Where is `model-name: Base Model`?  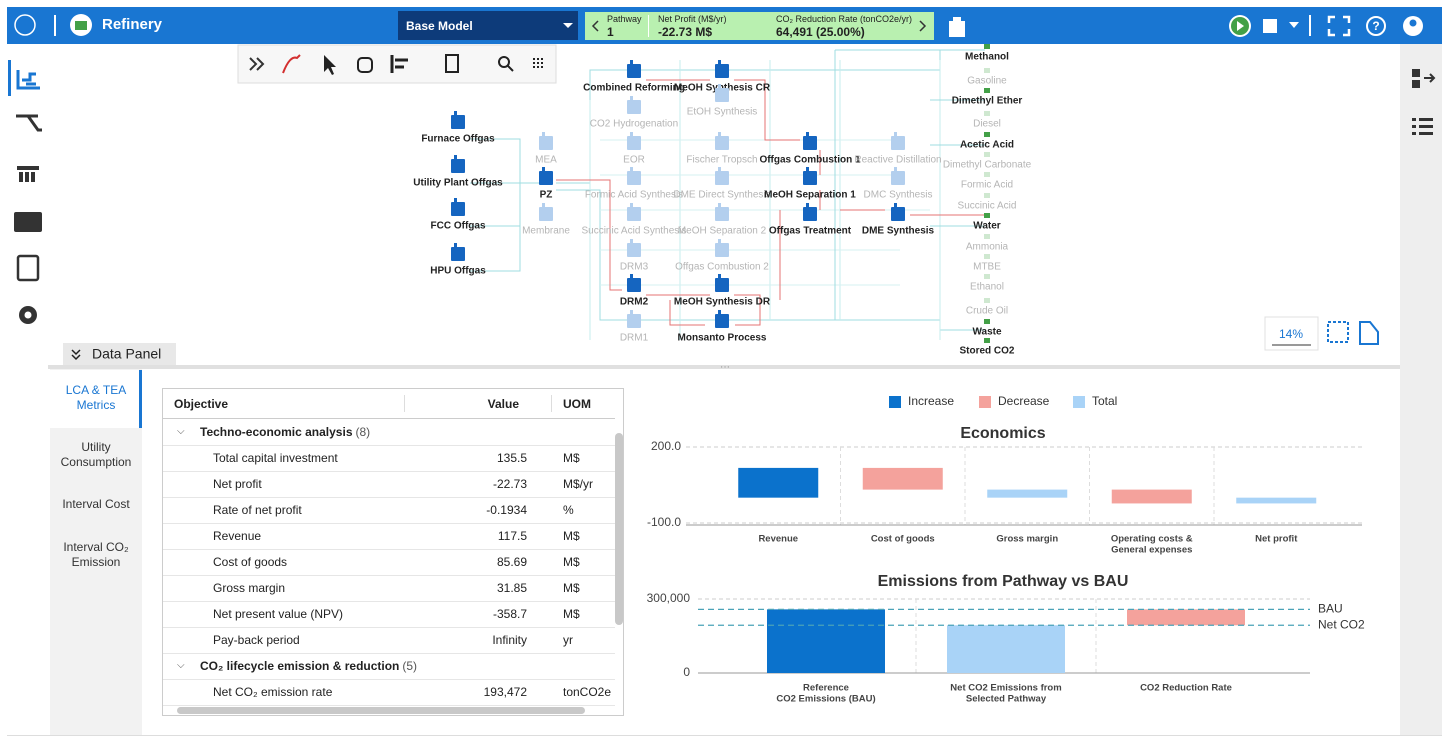 model-name: Base Model is located at coordinates (439, 26).